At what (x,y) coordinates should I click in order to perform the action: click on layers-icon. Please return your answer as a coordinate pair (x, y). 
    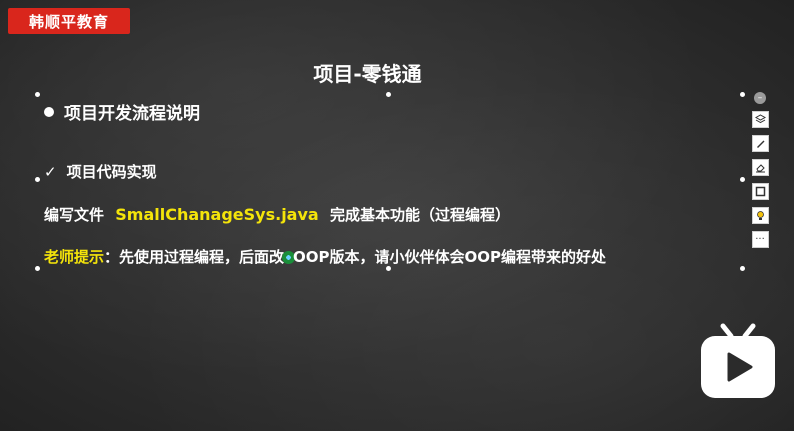
    Looking at the image, I should click on (760, 119).